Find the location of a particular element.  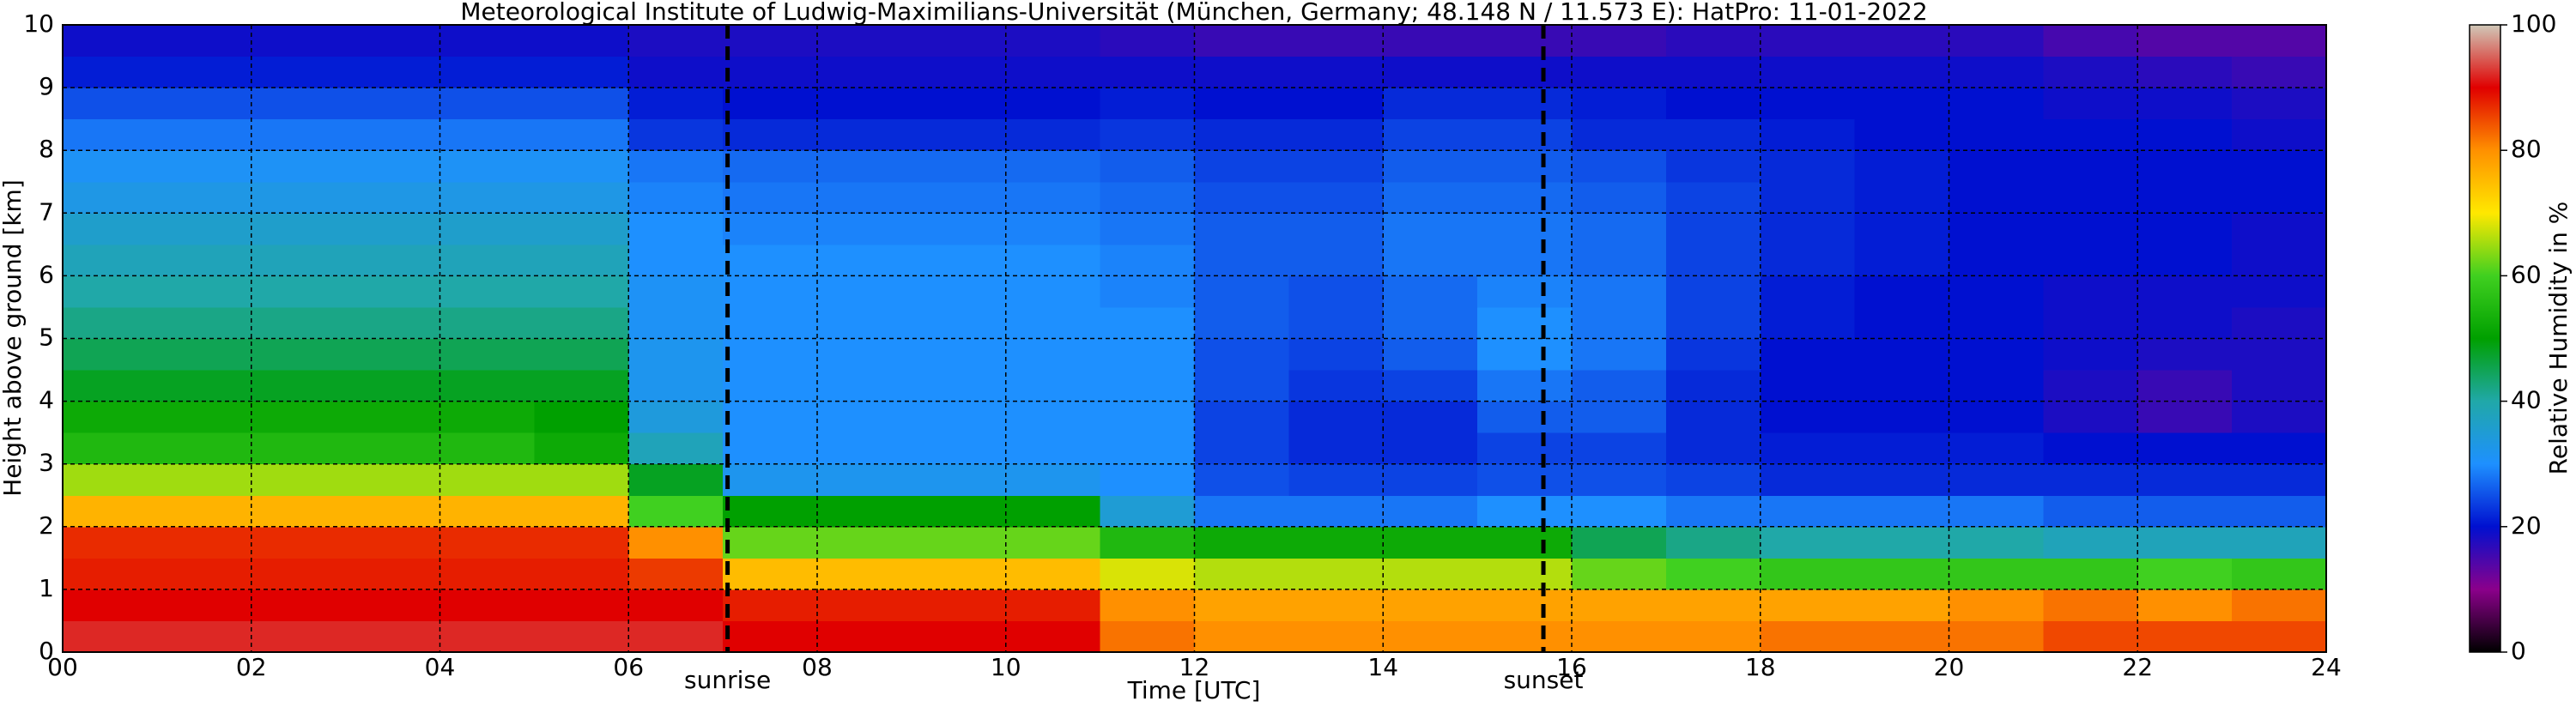

y-tick-label: 8 is located at coordinates (46, 149).